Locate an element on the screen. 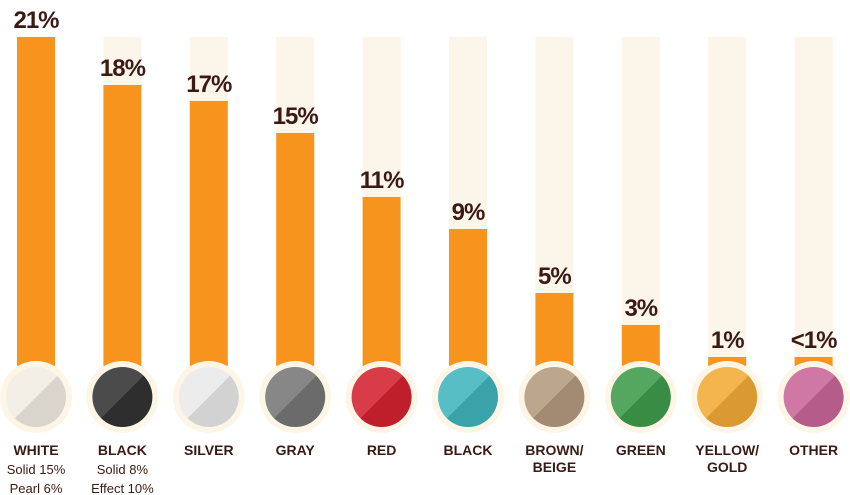 The image size is (850, 495). breakdown-label: Pearl 6% is located at coordinates (36, 488).